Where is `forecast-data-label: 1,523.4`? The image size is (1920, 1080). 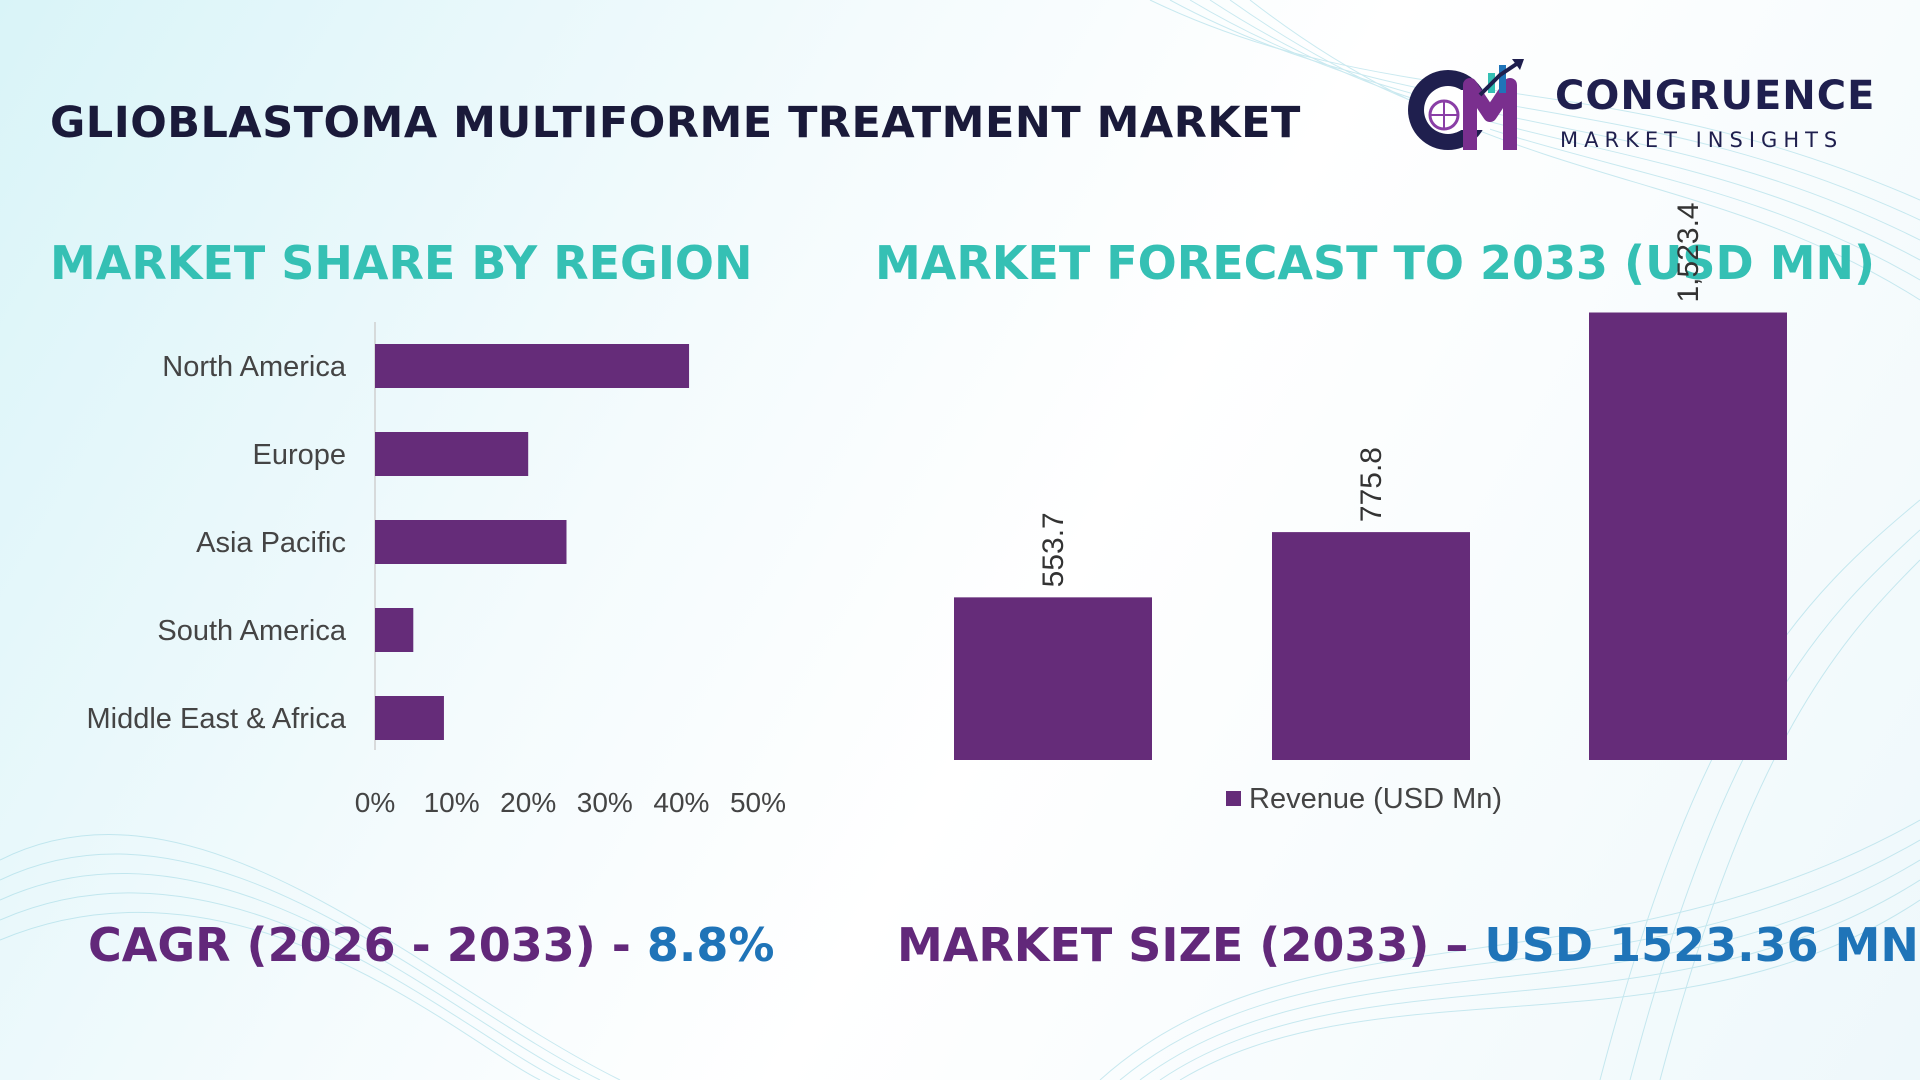
forecast-data-label: 1,523.4 is located at coordinates (1688, 252).